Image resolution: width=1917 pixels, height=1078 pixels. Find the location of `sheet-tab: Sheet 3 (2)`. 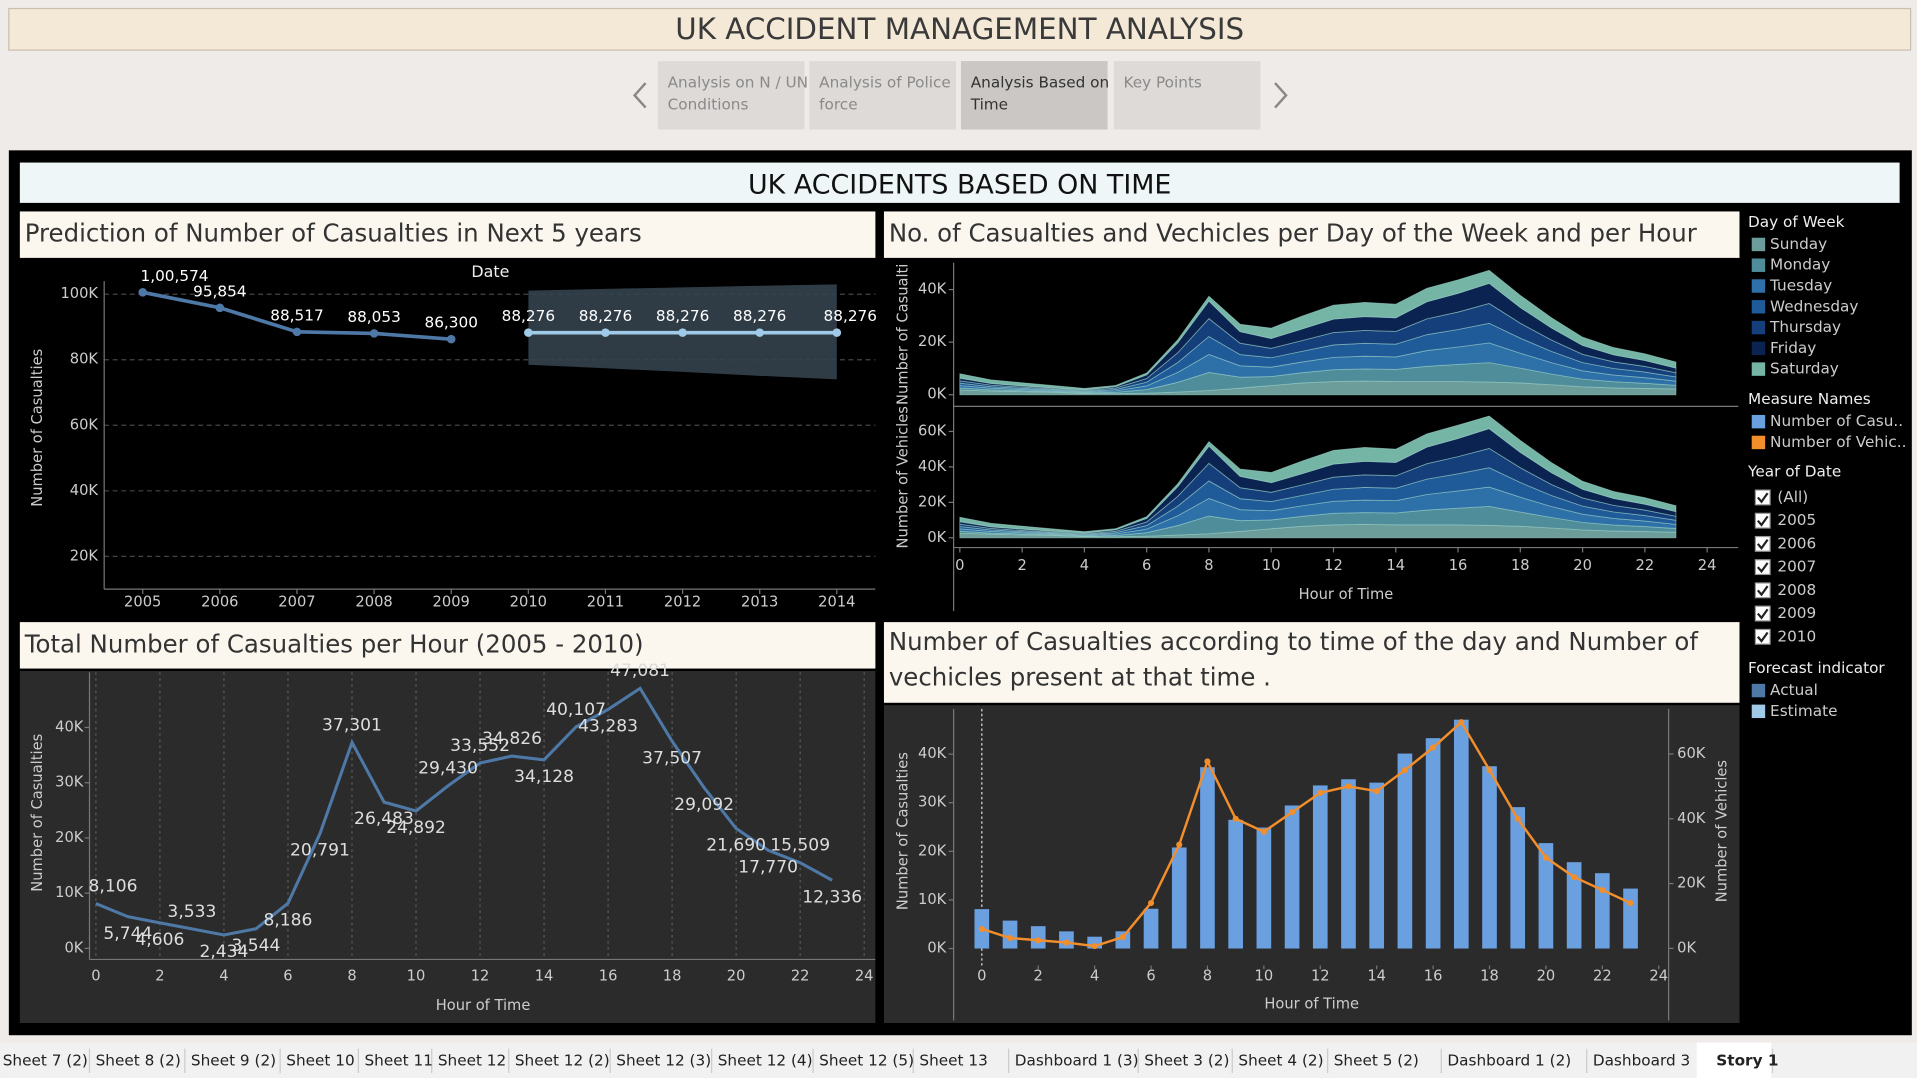

sheet-tab: Sheet 3 (2) is located at coordinates (1186, 1060).